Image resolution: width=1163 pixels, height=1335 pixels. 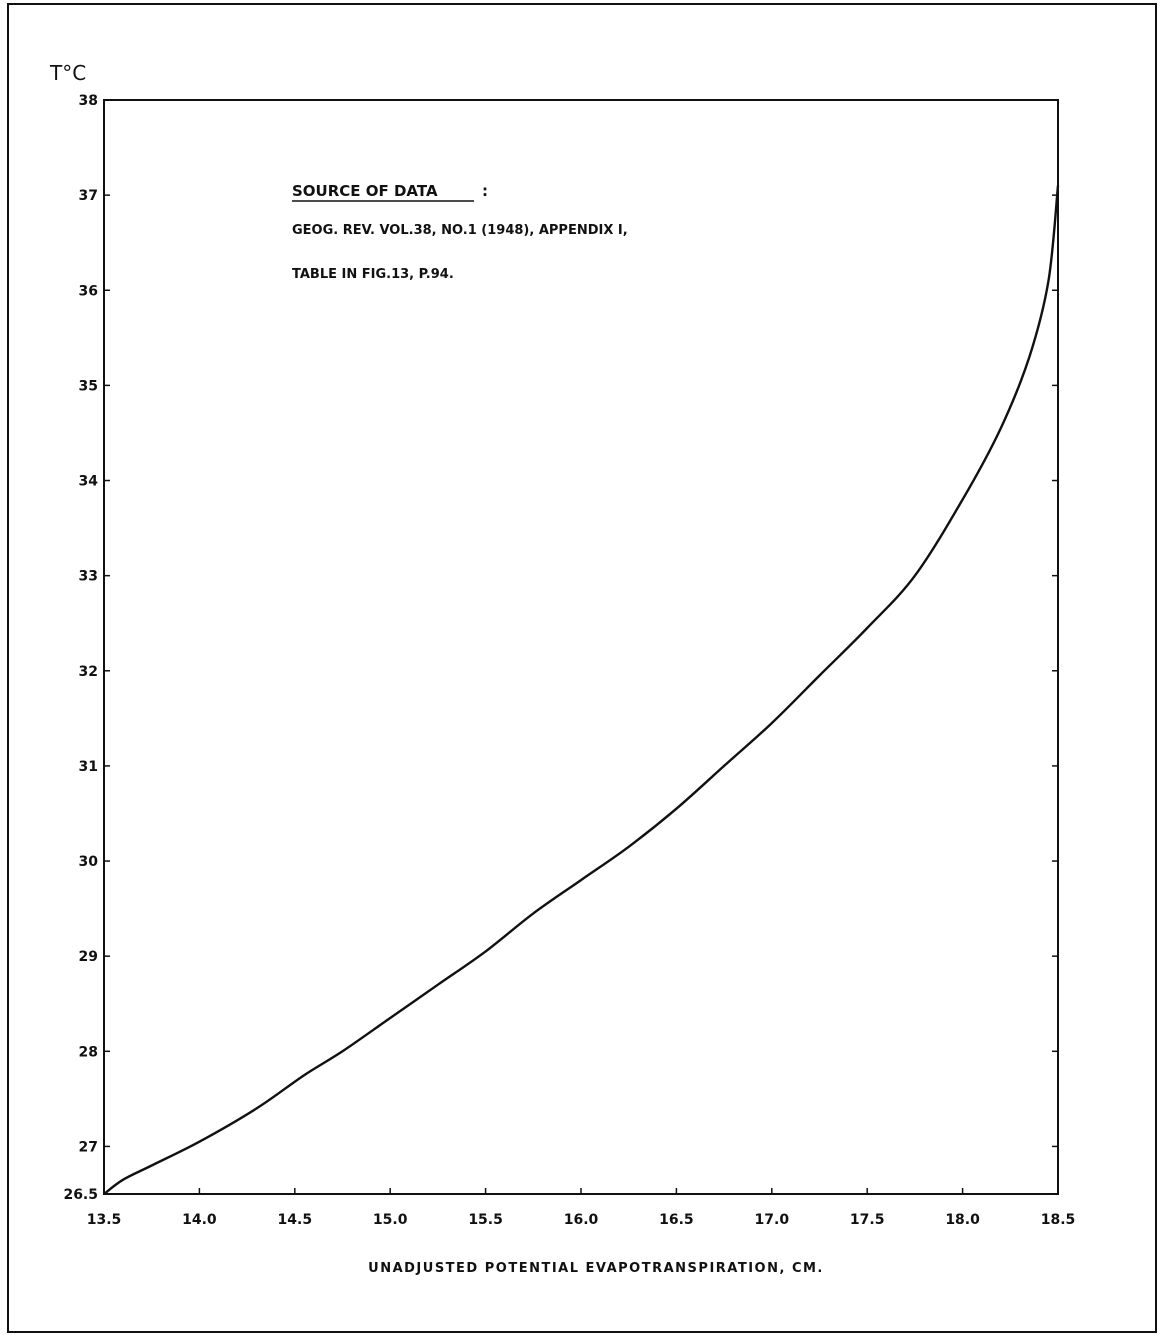 What do you see at coordinates (485, 191) in the screenshot?
I see `annotation-colon: :` at bounding box center [485, 191].